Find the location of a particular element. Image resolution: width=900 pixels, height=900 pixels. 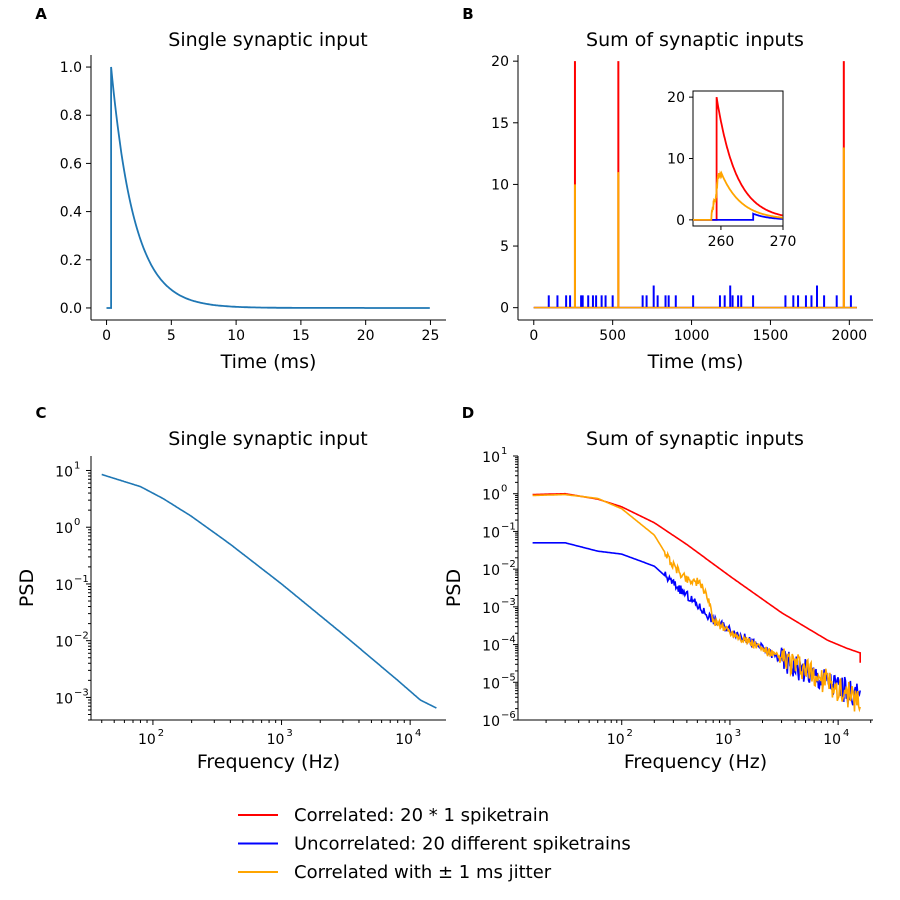

panel-a-x-tick-label: 10 is located at coordinates (236, 336).